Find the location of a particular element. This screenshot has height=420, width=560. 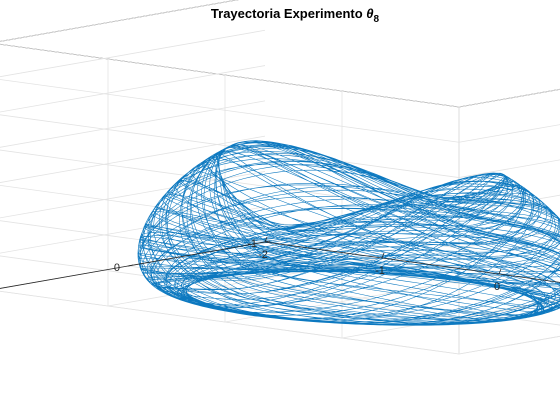

back-edge is located at coordinates (509, 98).